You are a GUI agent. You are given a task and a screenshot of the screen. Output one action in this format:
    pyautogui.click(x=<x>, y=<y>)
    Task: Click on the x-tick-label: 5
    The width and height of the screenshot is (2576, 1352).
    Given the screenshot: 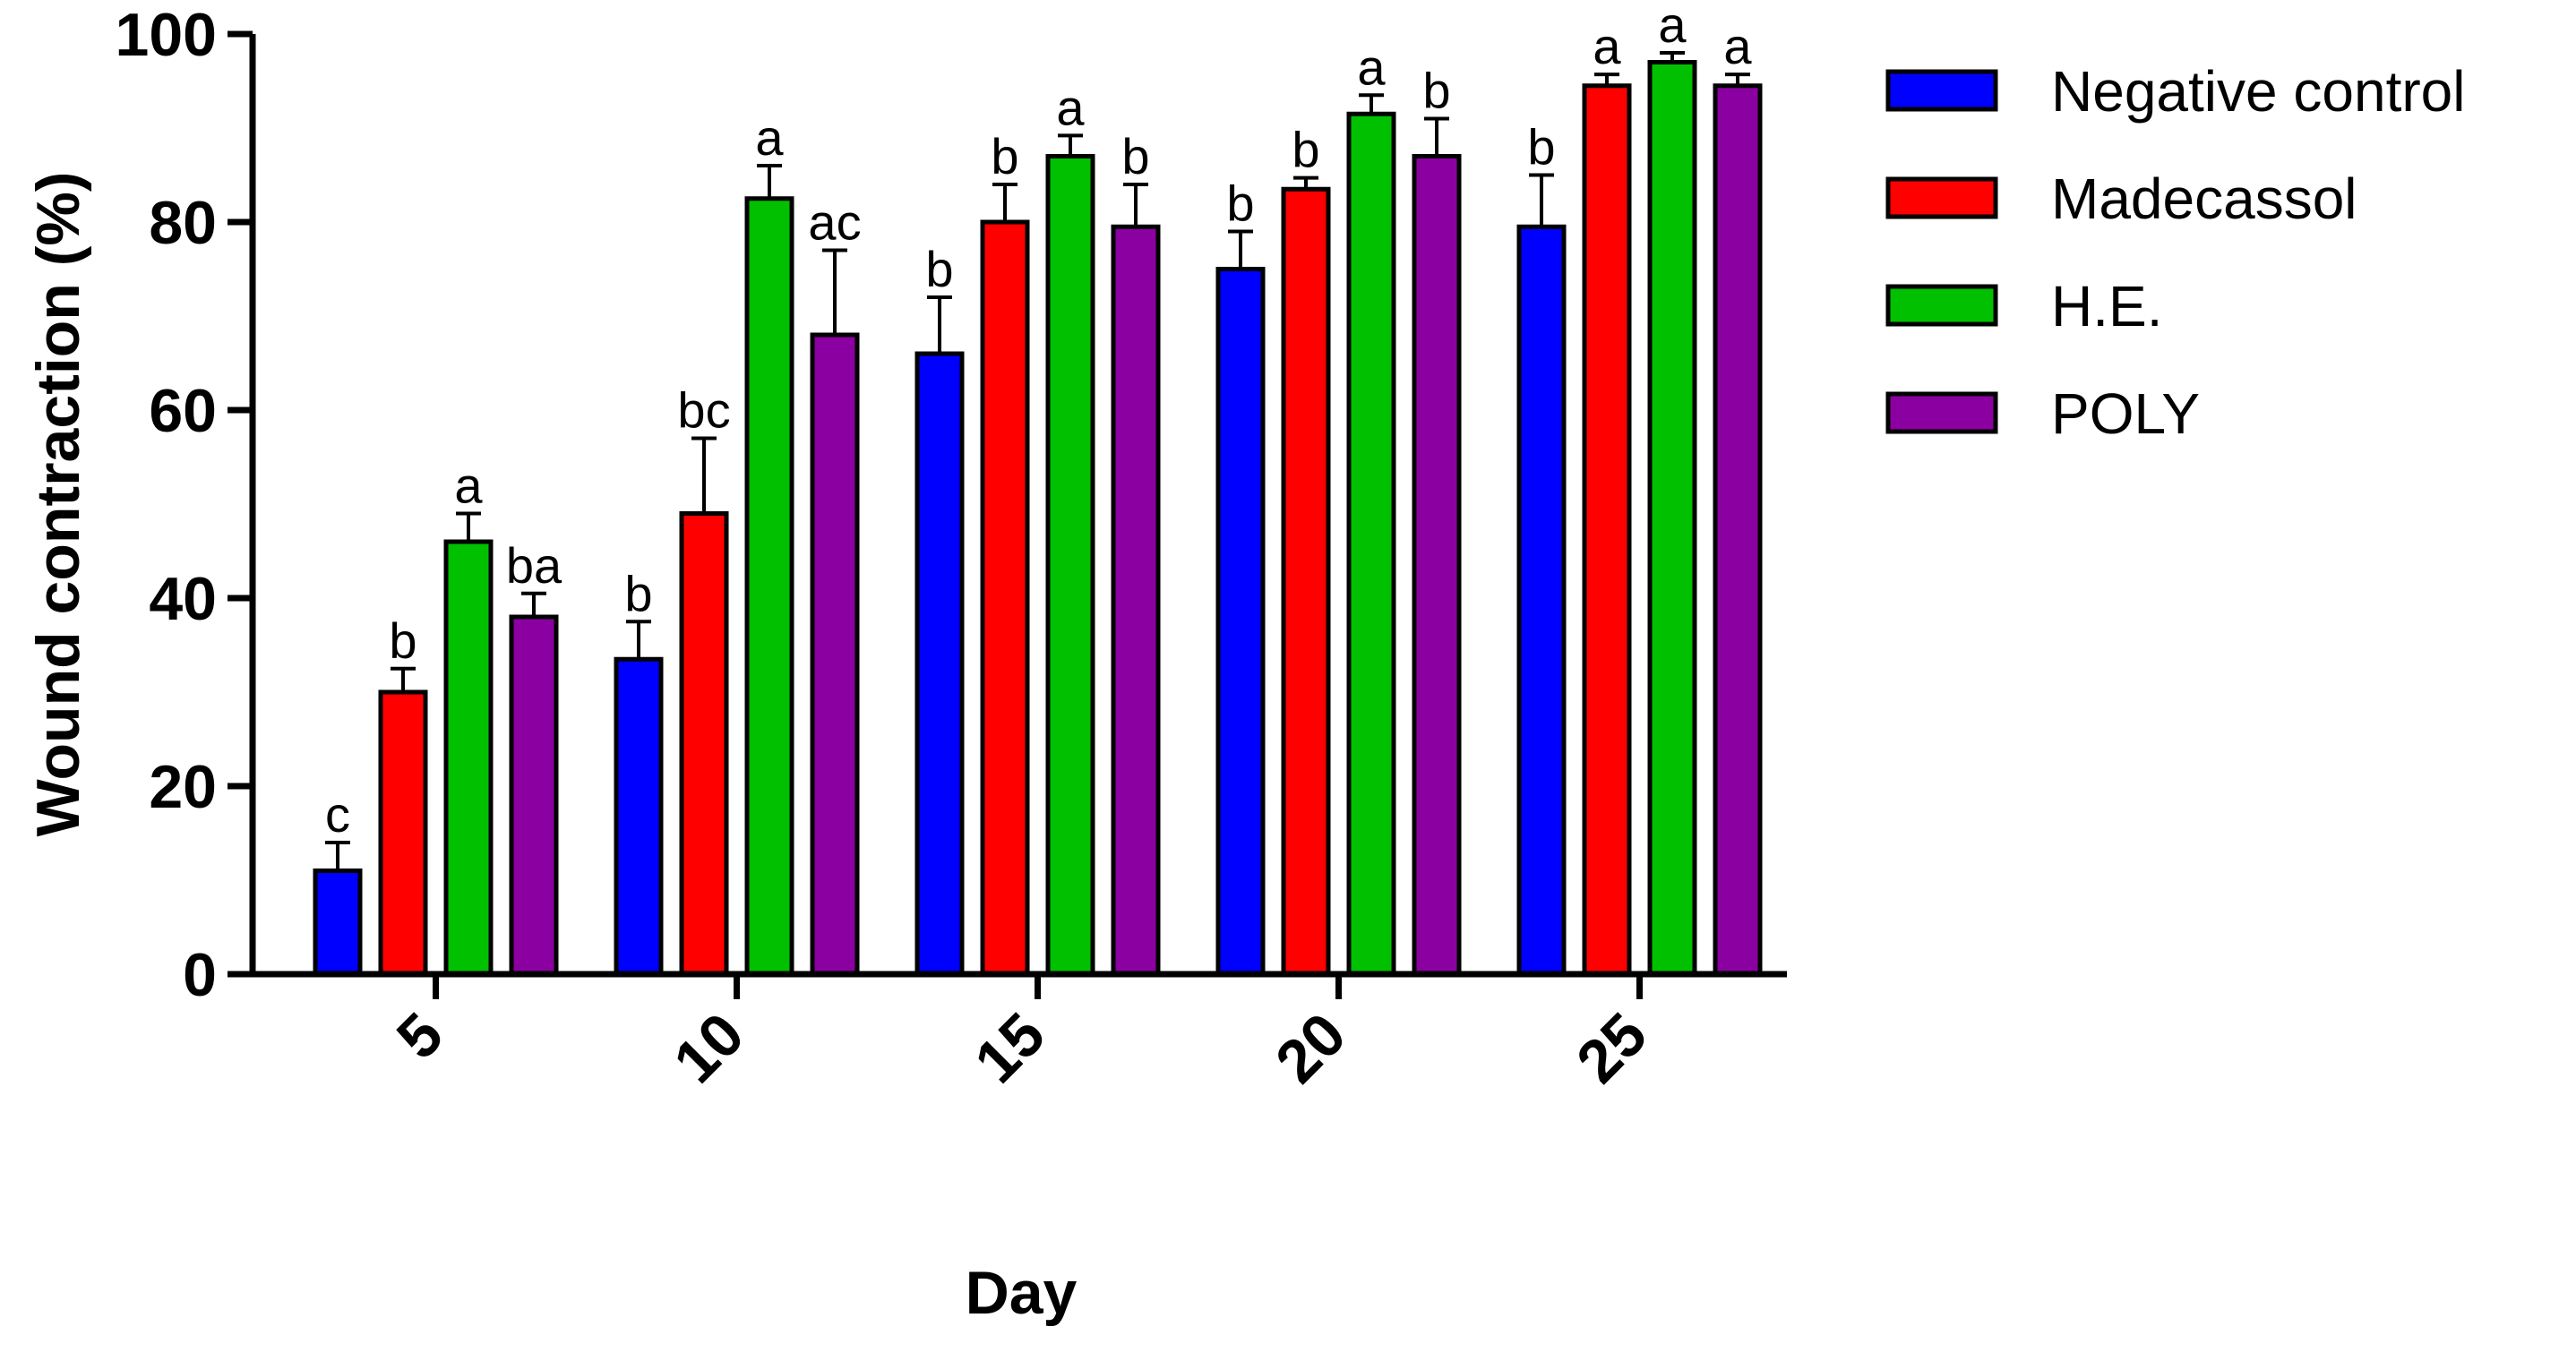 What is the action you would take?
    pyautogui.click(x=420, y=1036)
    